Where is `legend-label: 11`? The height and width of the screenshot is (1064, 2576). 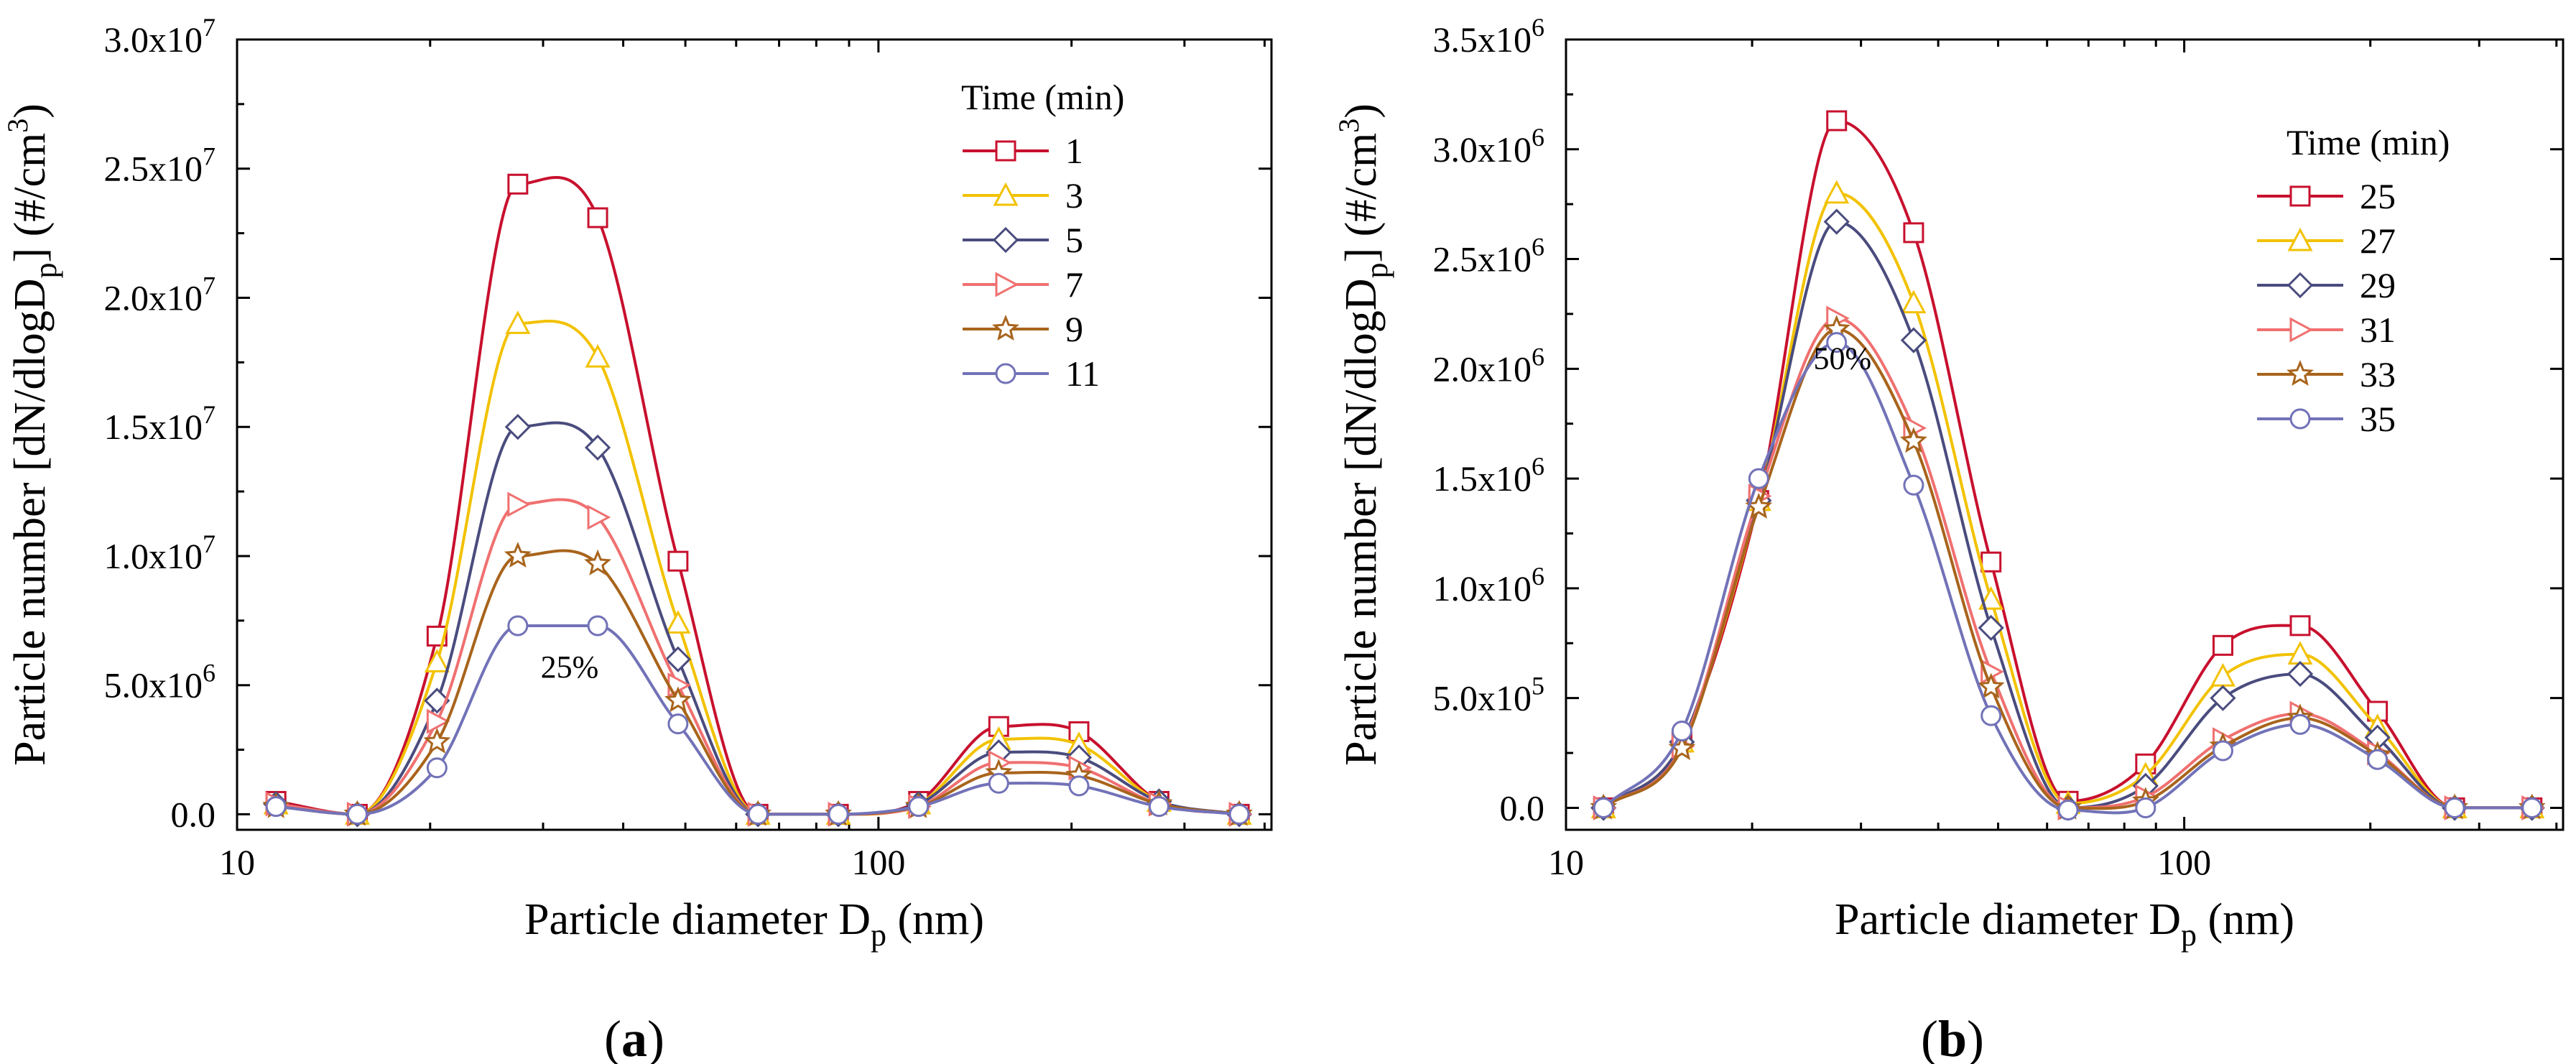
legend-label: 11 is located at coordinates (1082, 373).